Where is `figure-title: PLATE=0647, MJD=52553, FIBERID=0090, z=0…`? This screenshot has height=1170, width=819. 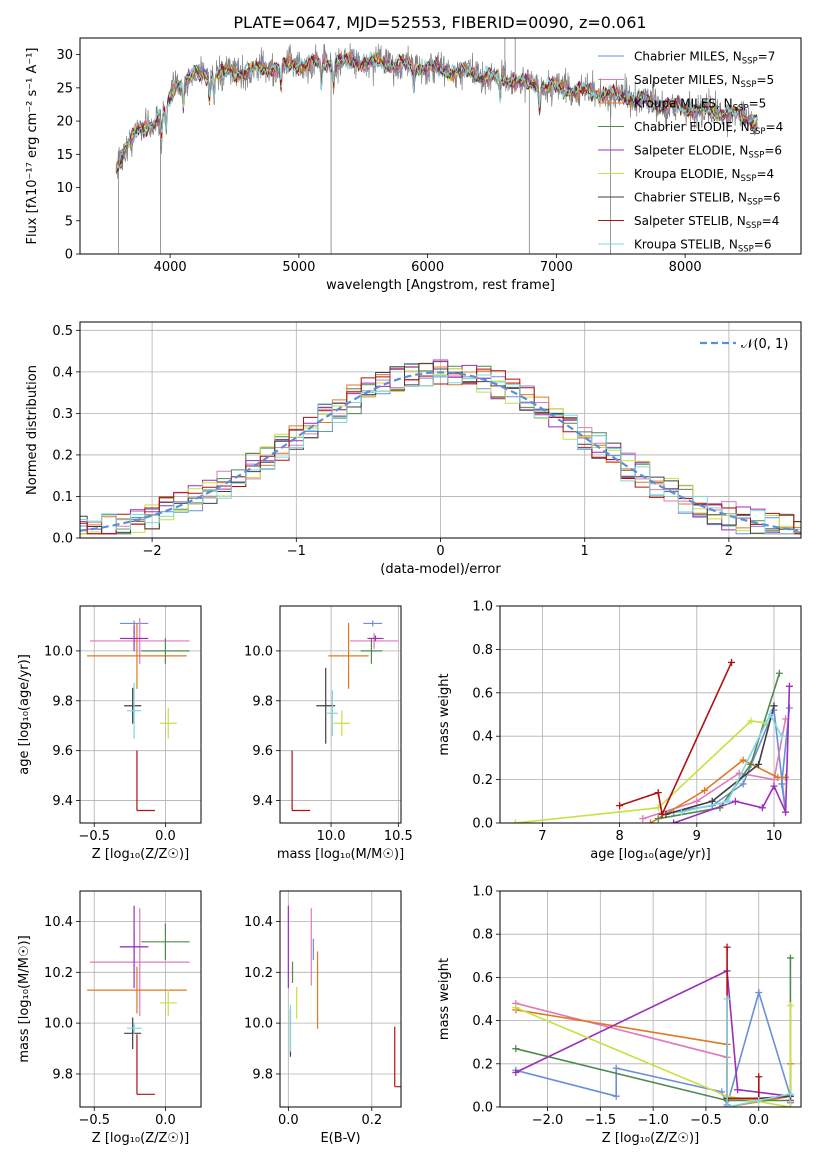 figure-title: PLATE=0647, MJD=52553, FIBERID=0090, z=0… is located at coordinates (439, 22).